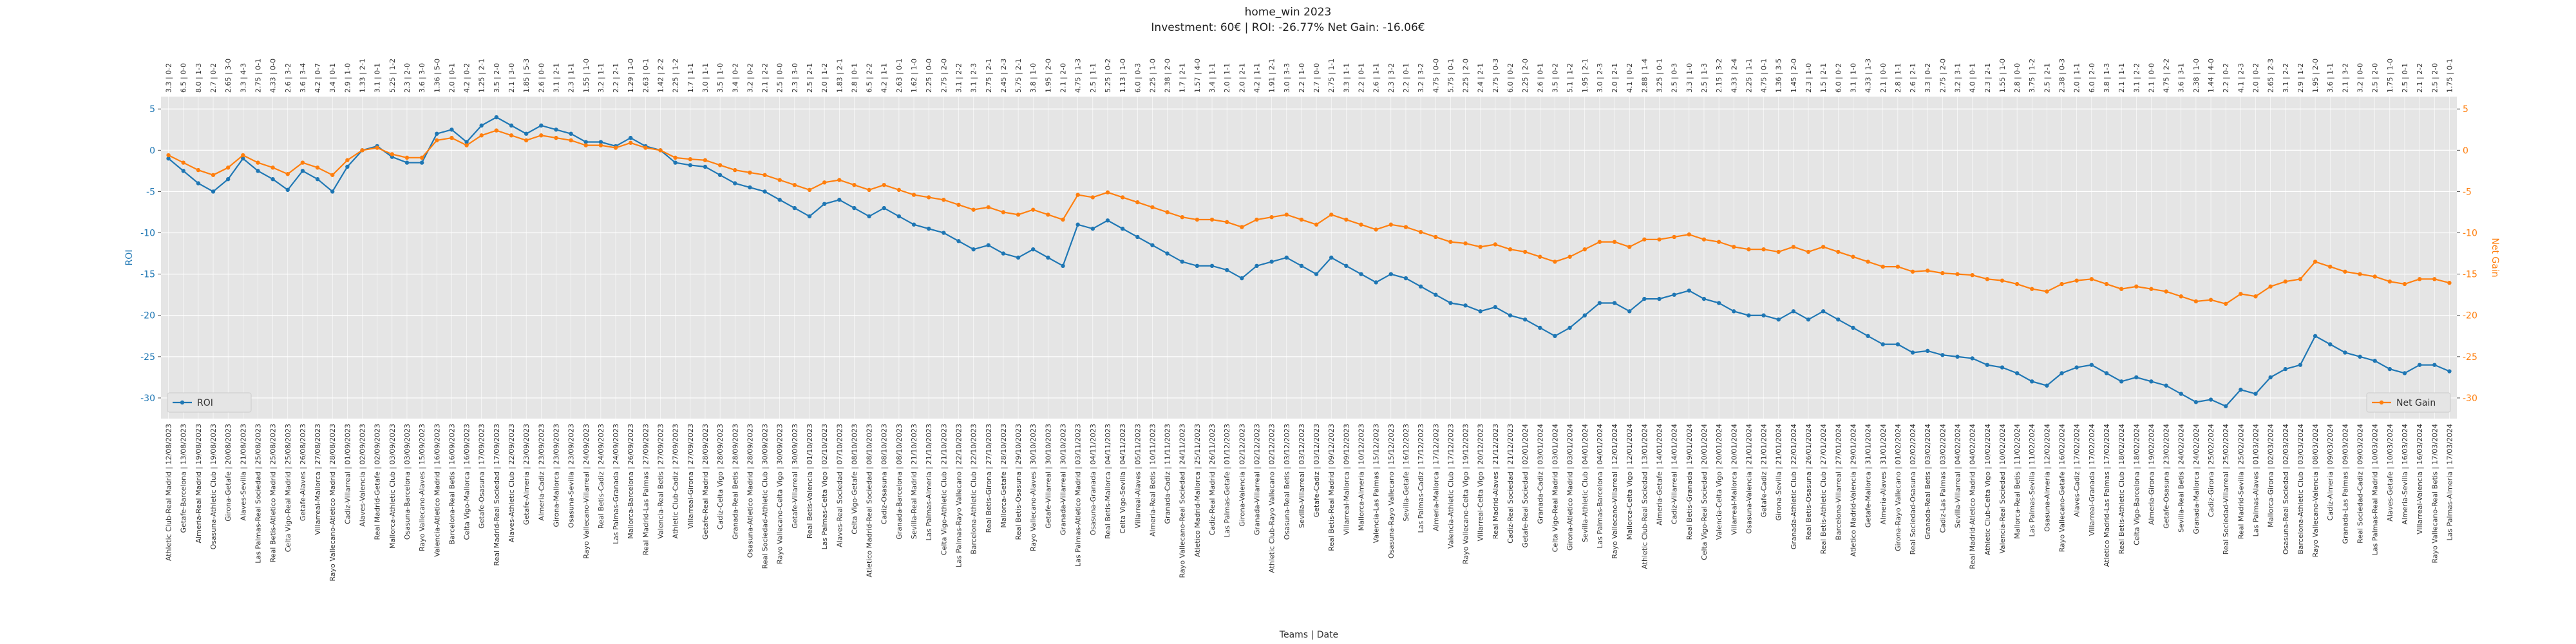 Image resolution: width=2576 pixels, height=644 pixels. Describe the element at coordinates (1346, 480) in the screenshot. I see `x-tick-label: Villarreal-Mallorca | 09/12/2023` at that location.